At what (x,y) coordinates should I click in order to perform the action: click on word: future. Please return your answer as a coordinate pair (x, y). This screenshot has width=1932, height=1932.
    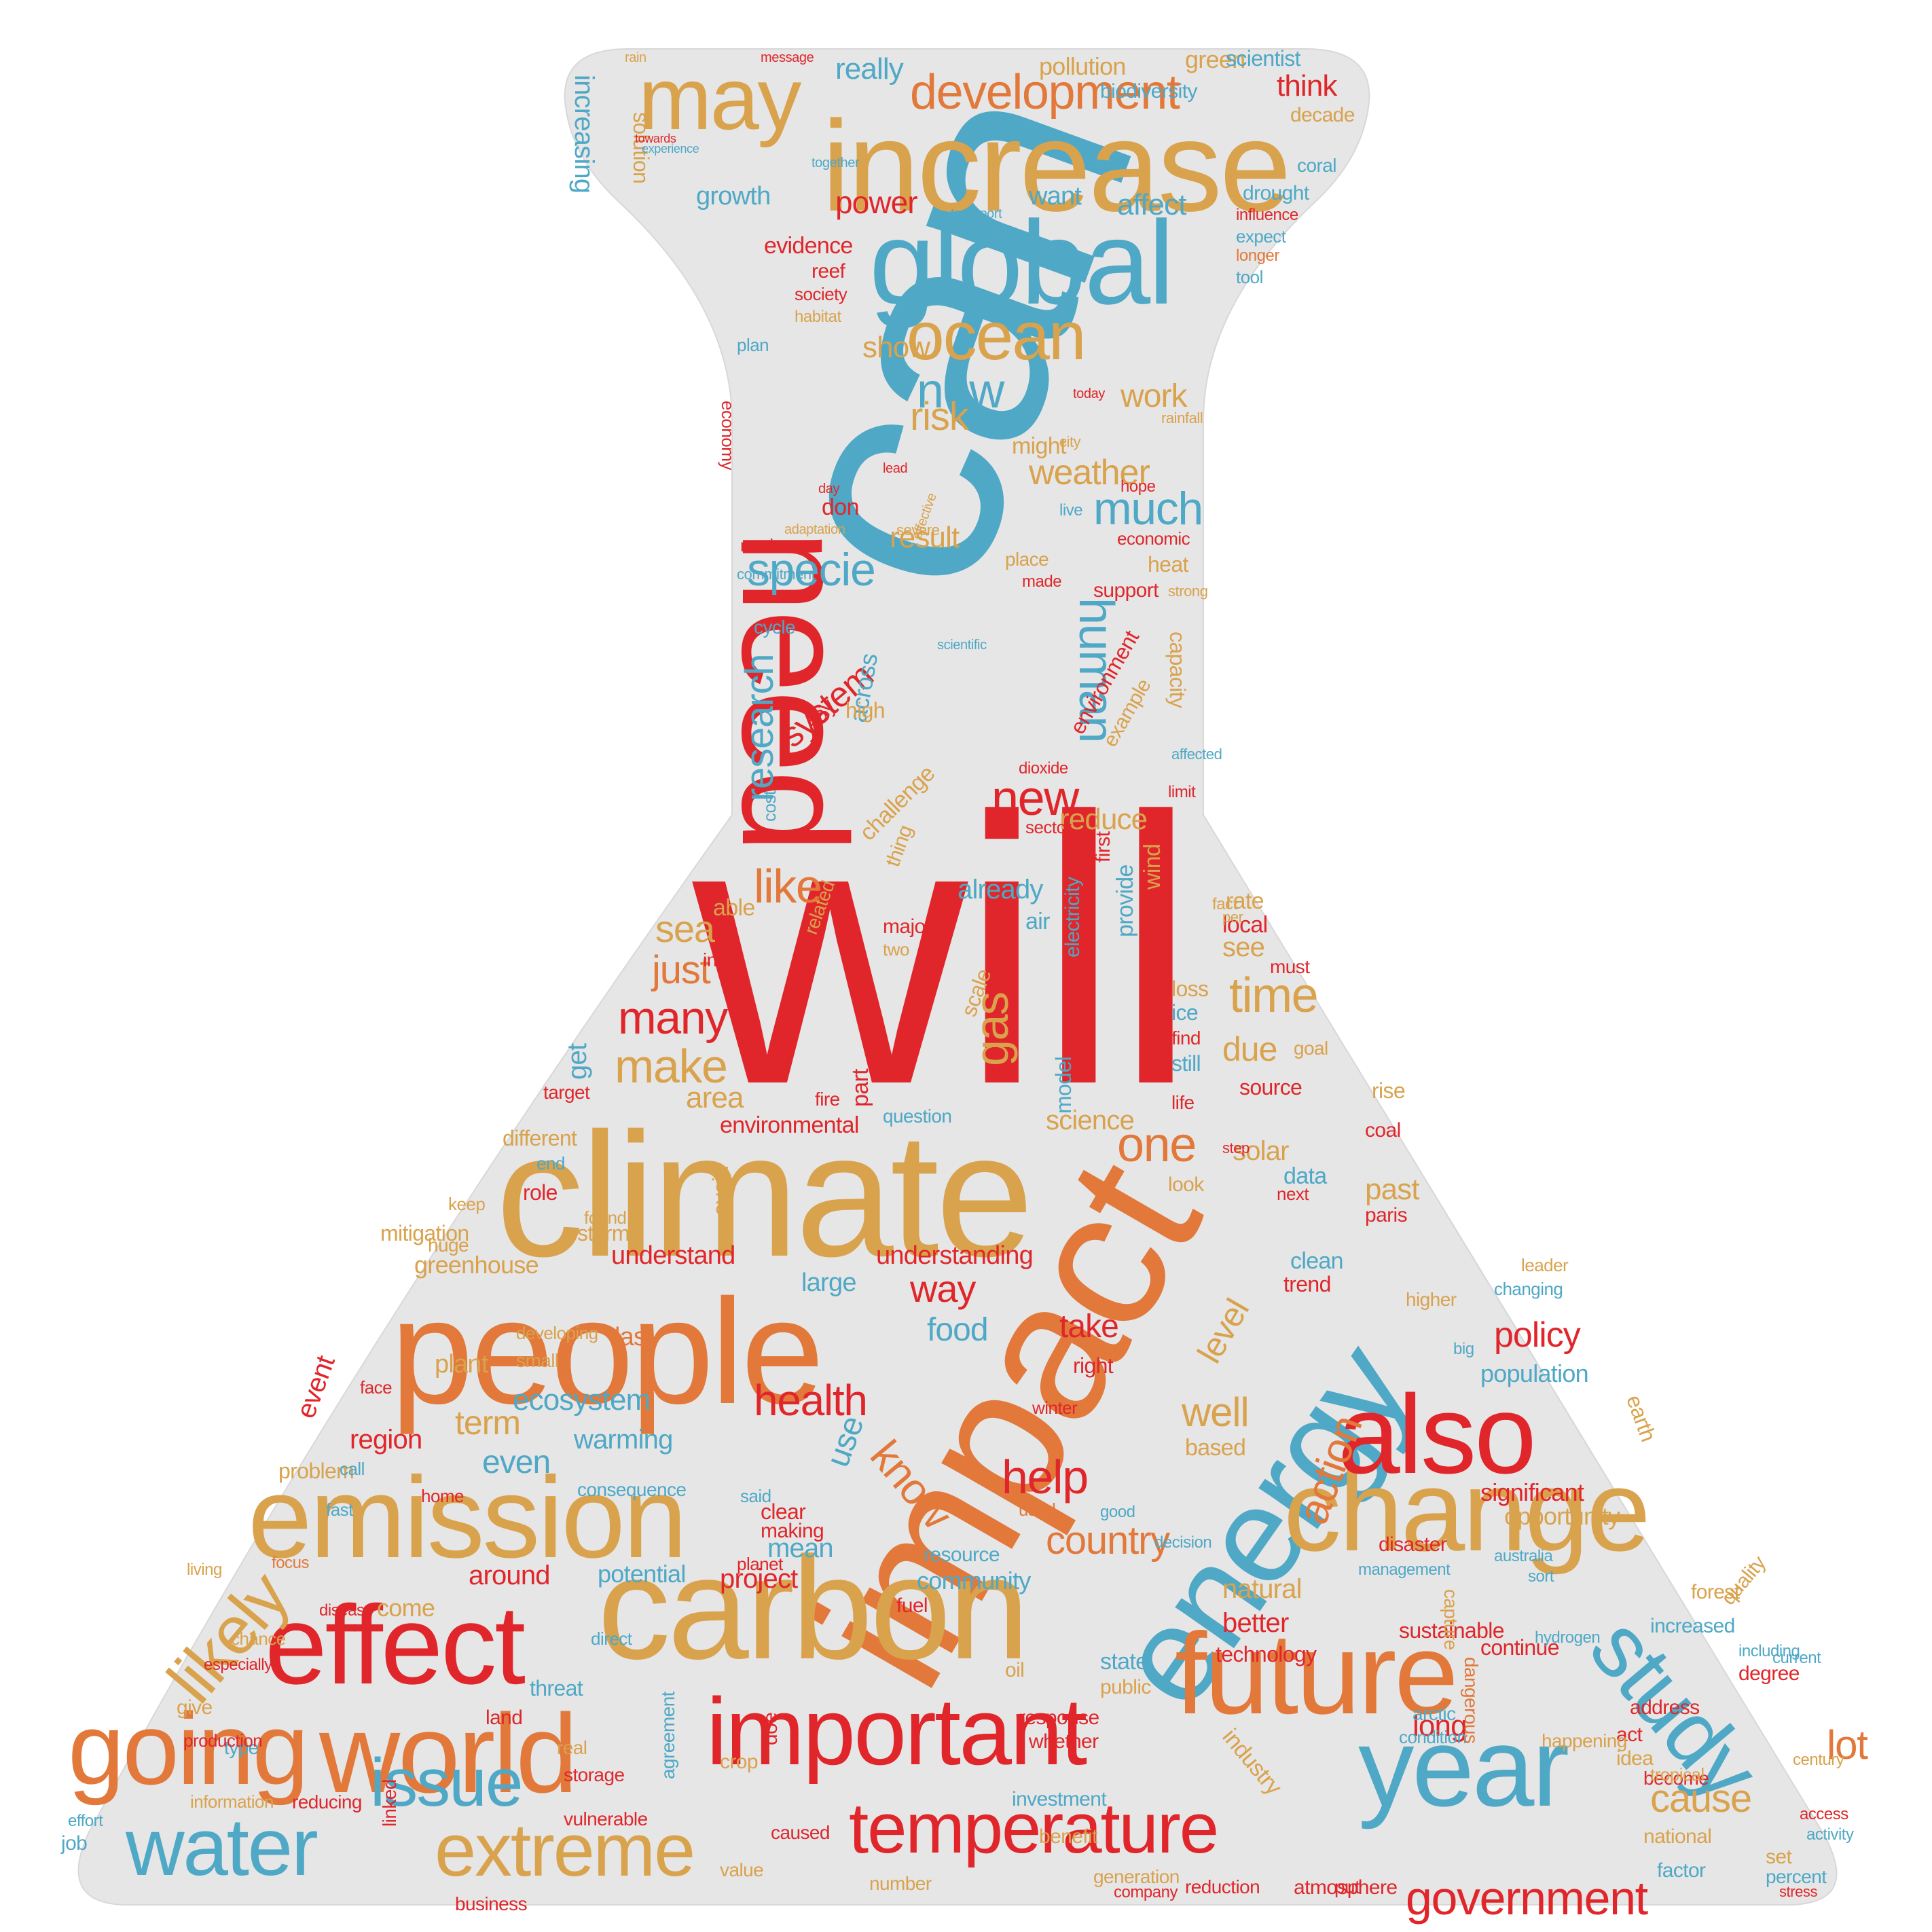
    Looking at the image, I should click on (1317, 1673).